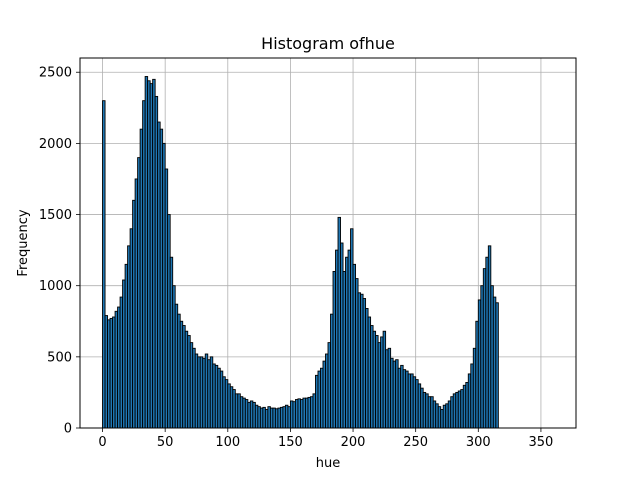  What do you see at coordinates (290, 442) in the screenshot?
I see `x-tick-label: 150` at bounding box center [290, 442].